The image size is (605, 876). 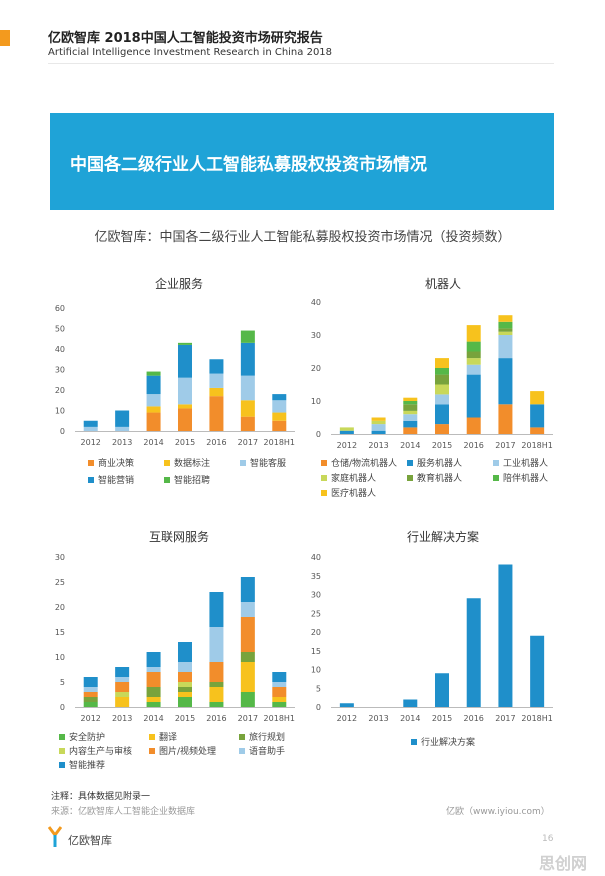 What do you see at coordinates (443, 284) in the screenshot?
I see `chart-title: 机器人` at bounding box center [443, 284].